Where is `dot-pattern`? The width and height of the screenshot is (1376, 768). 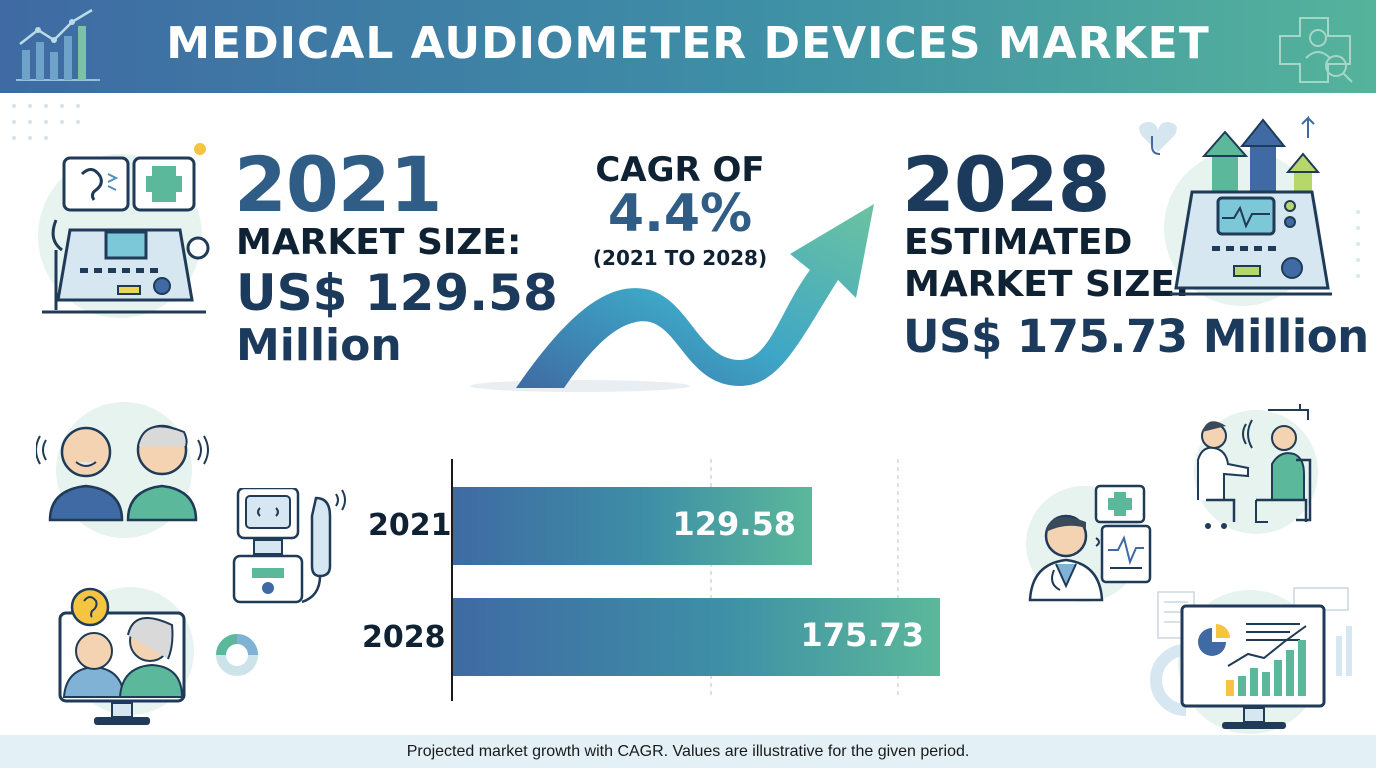 dot-pattern is located at coordinates (46, 122).